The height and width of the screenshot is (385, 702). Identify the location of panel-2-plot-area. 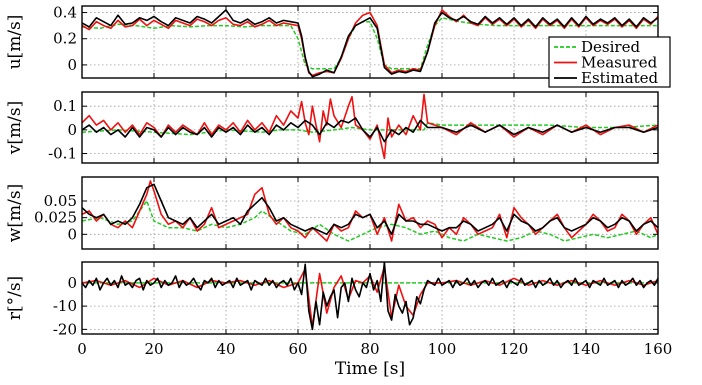
(370, 211).